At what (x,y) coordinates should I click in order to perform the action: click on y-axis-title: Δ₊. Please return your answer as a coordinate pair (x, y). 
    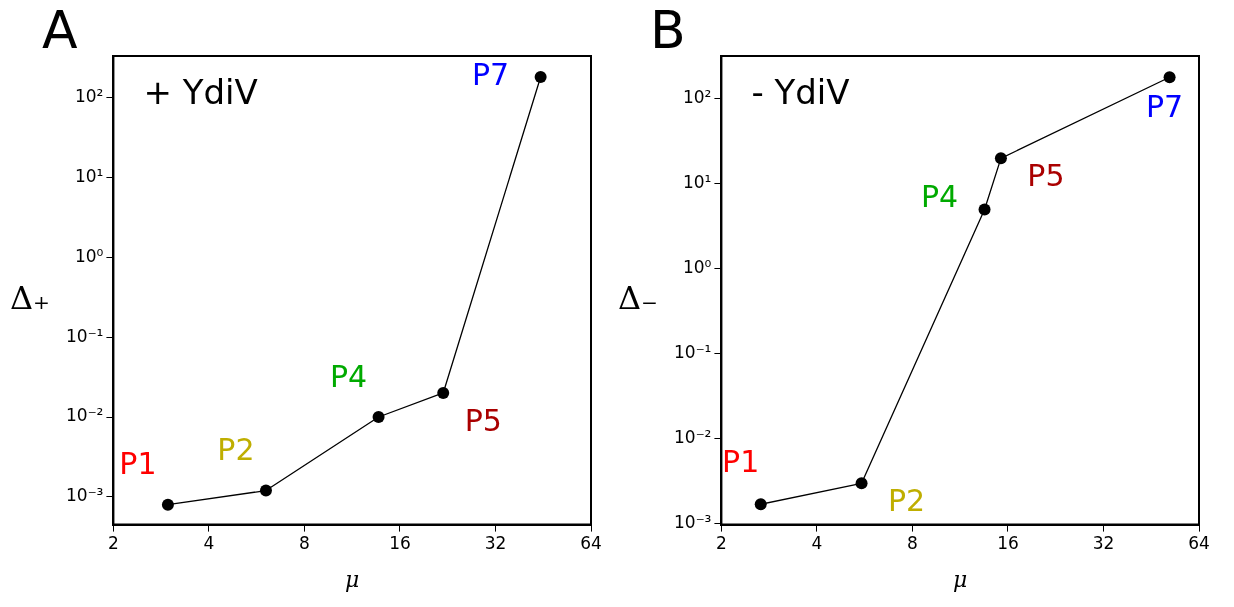
    Looking at the image, I should click on (30, 297).